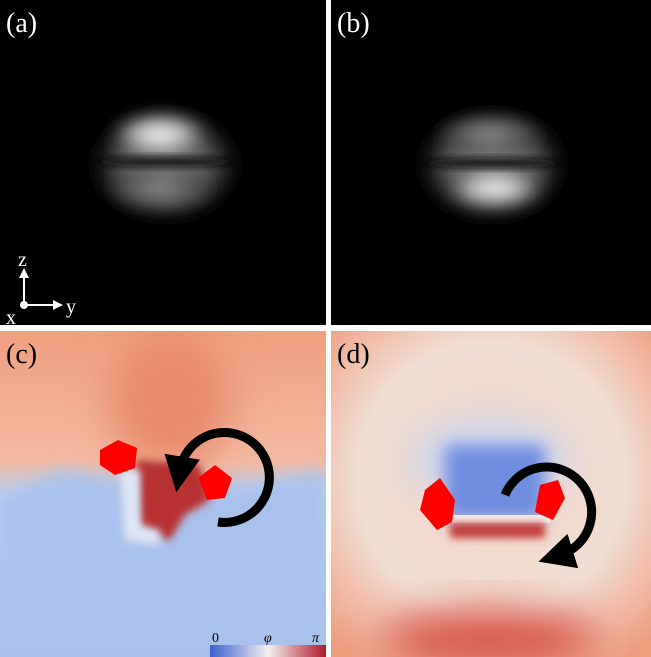 This screenshot has height=657, width=651. I want to click on panel-label: (d), so click(353, 354).